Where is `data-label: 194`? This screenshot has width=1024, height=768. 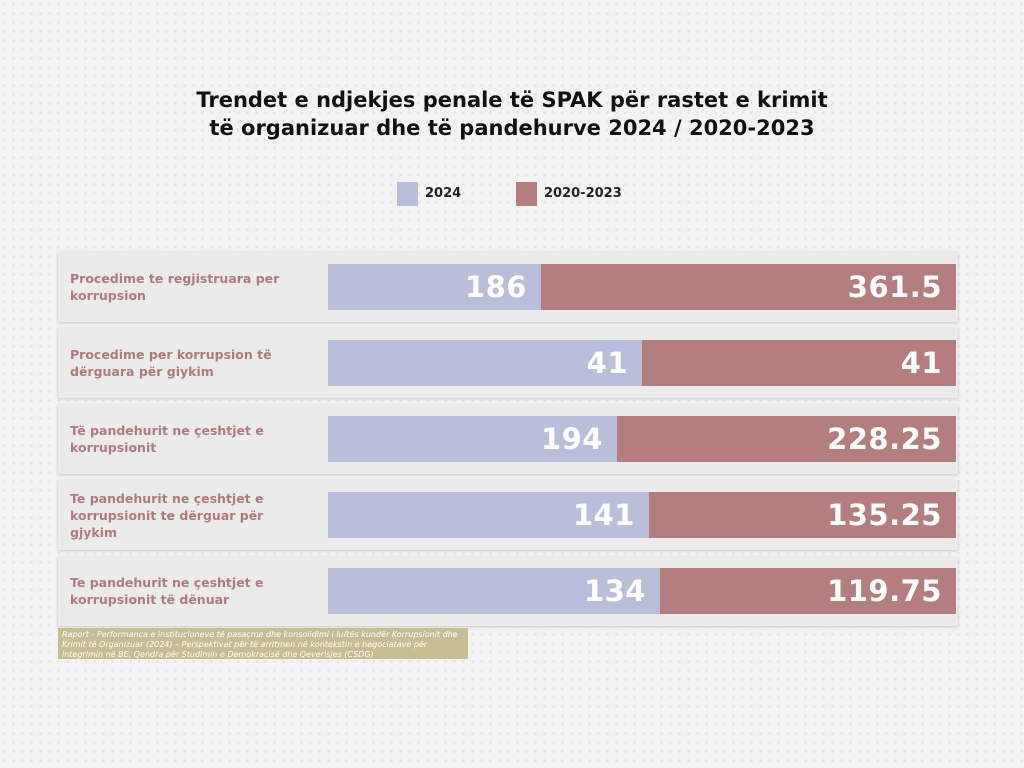 data-label: 194 is located at coordinates (571, 439).